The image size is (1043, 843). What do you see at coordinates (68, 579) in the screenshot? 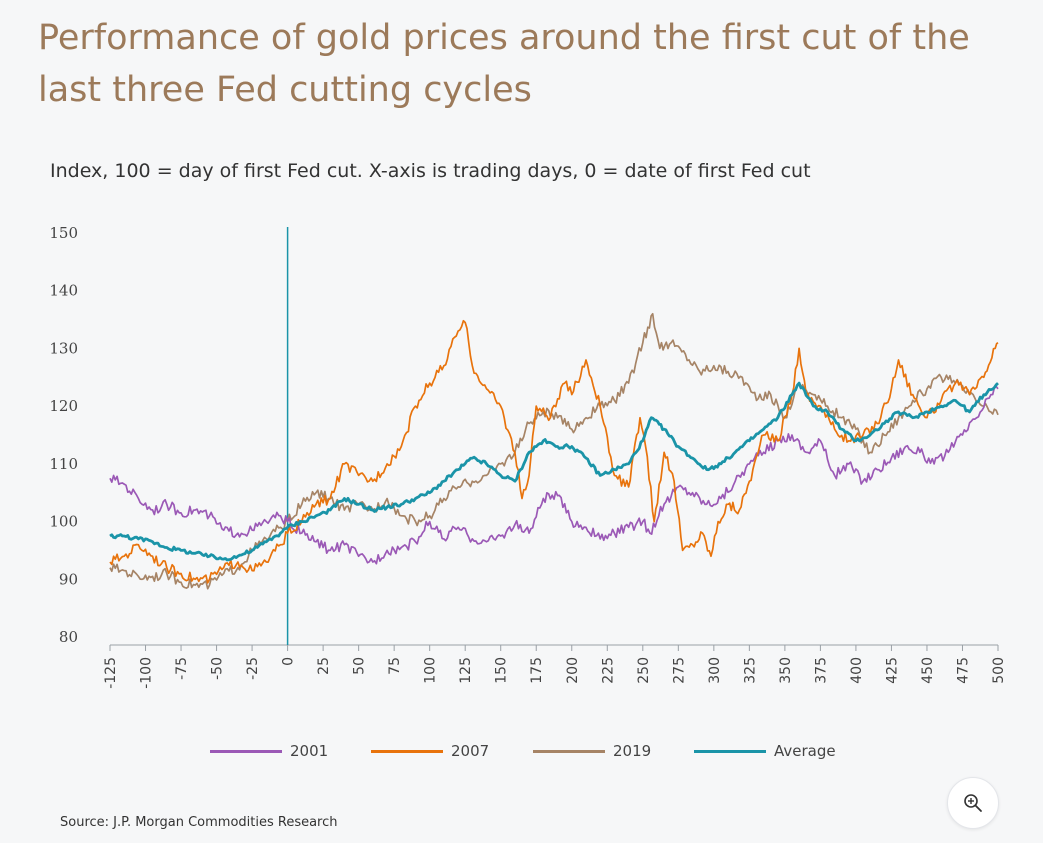
I see `y-tick-label: 90` at bounding box center [68, 579].